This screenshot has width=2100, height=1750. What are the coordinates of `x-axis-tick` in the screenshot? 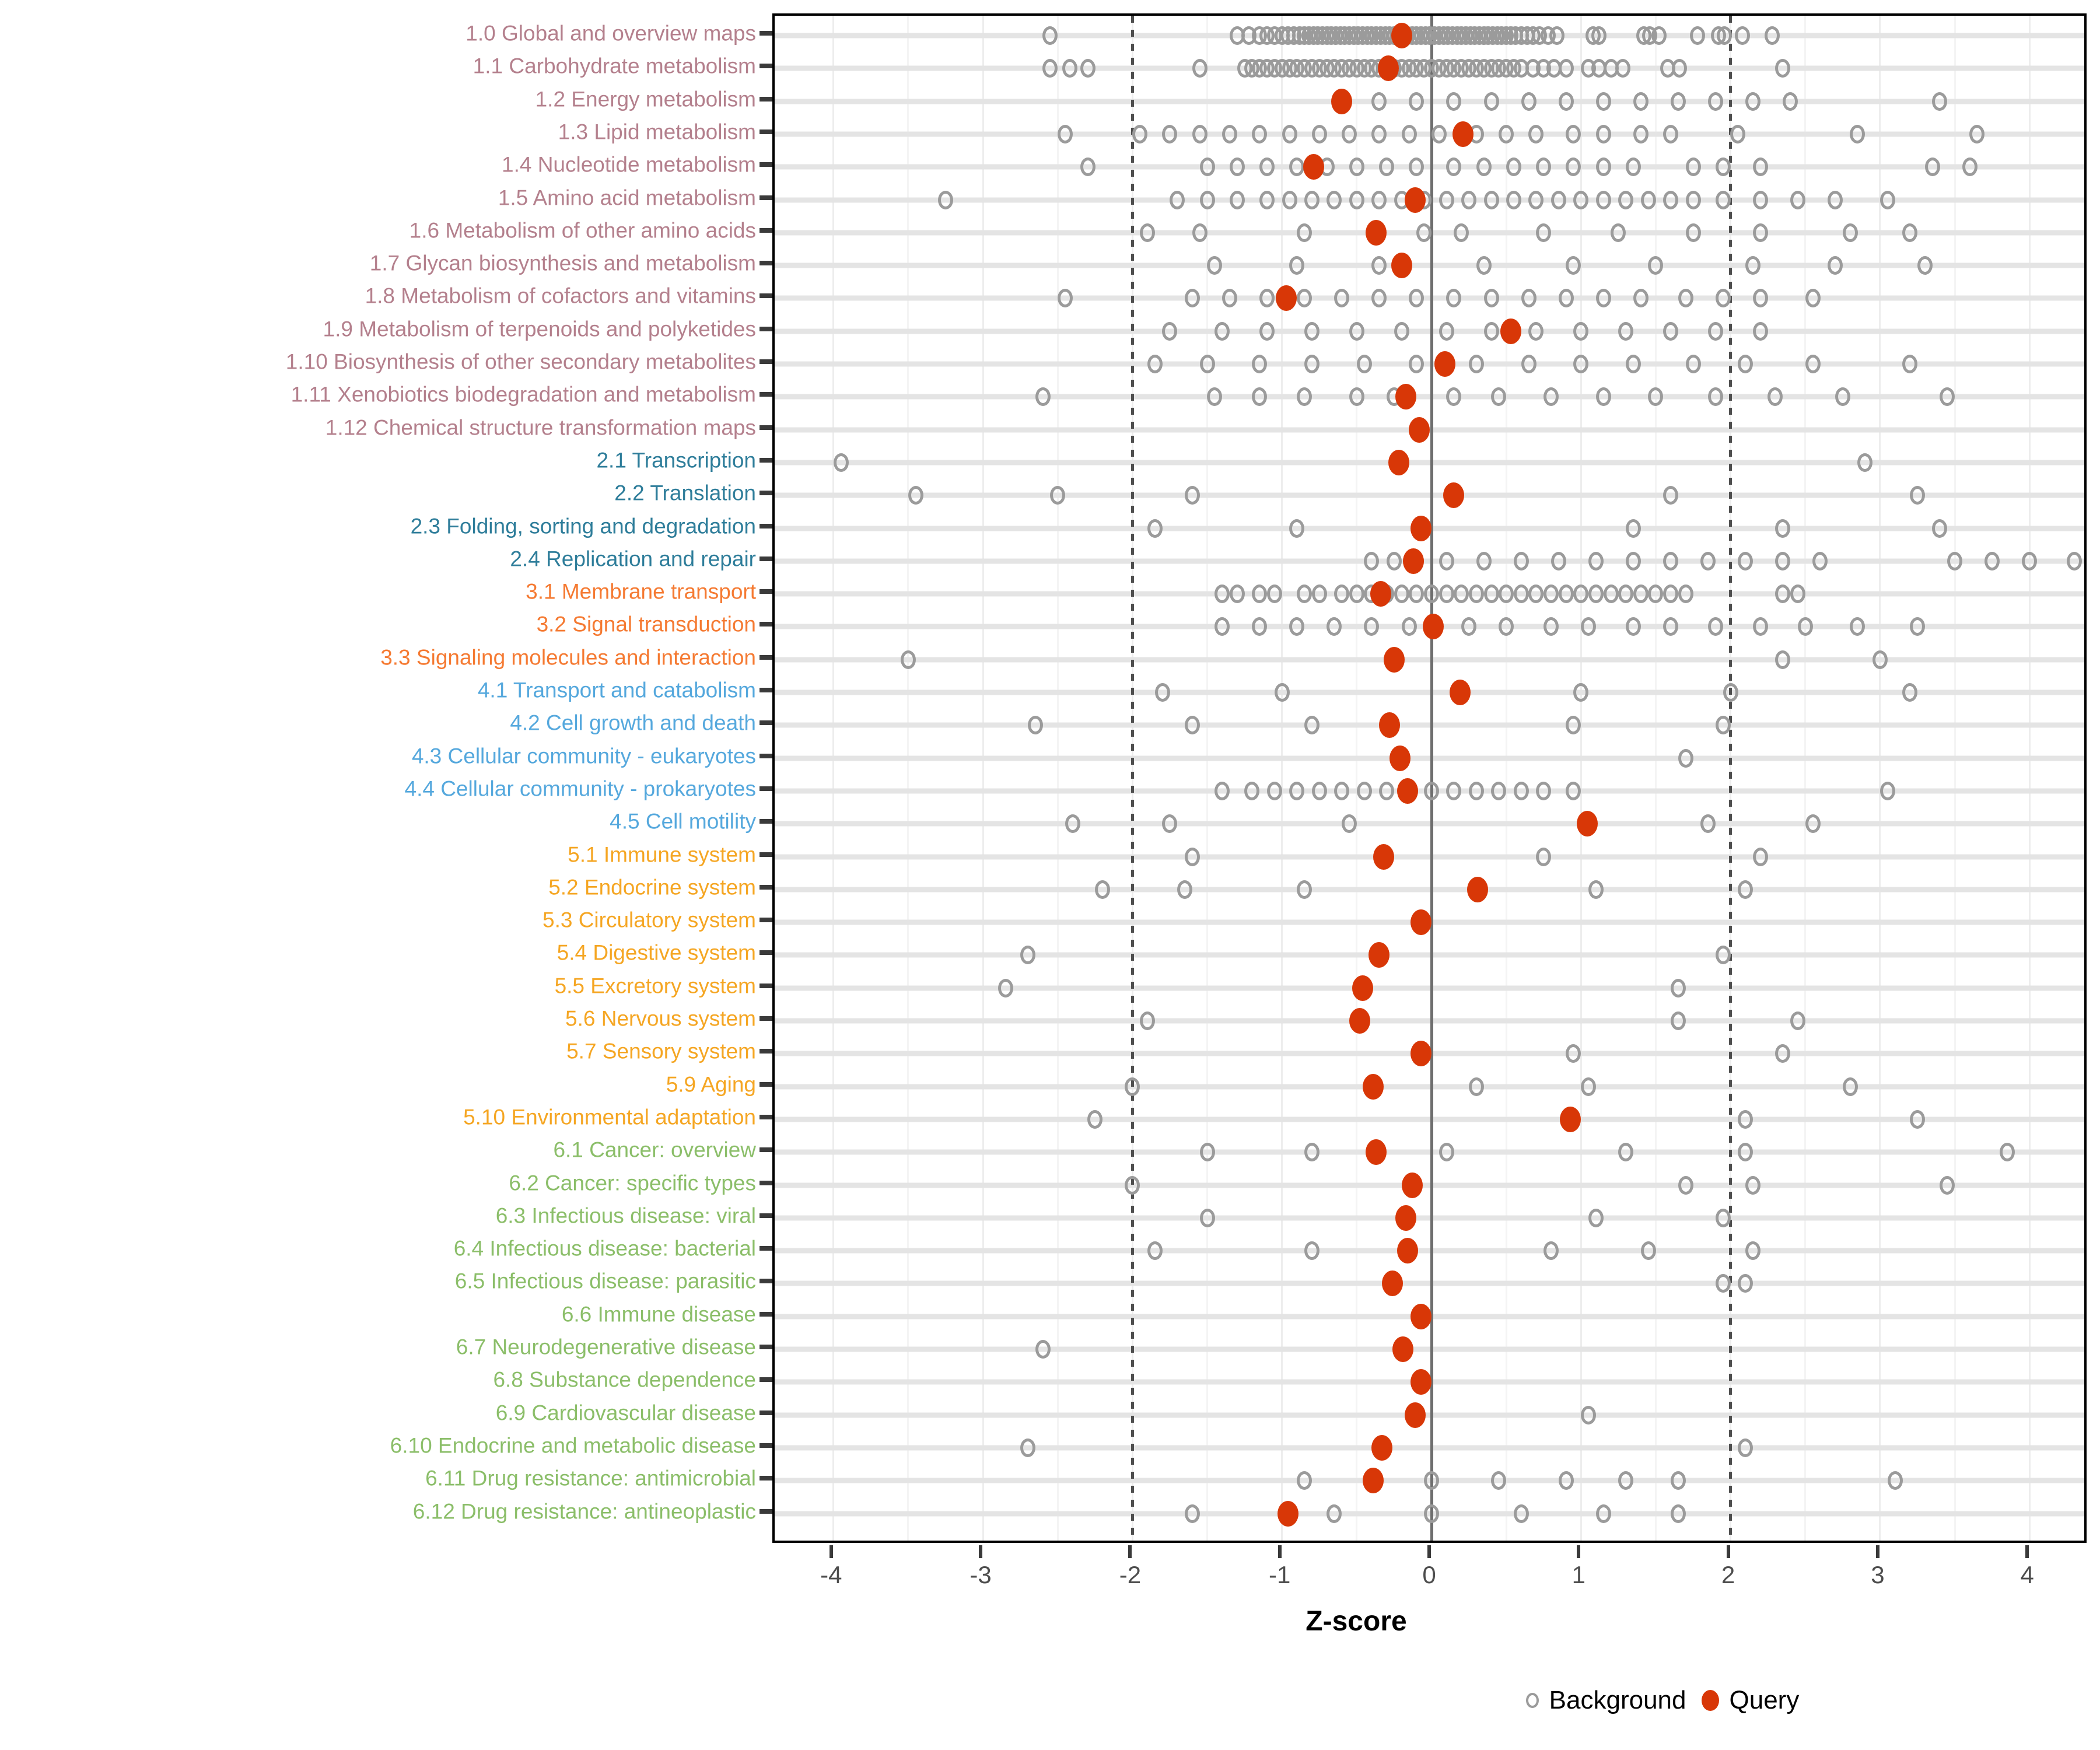 It's located at (2027, 1552).